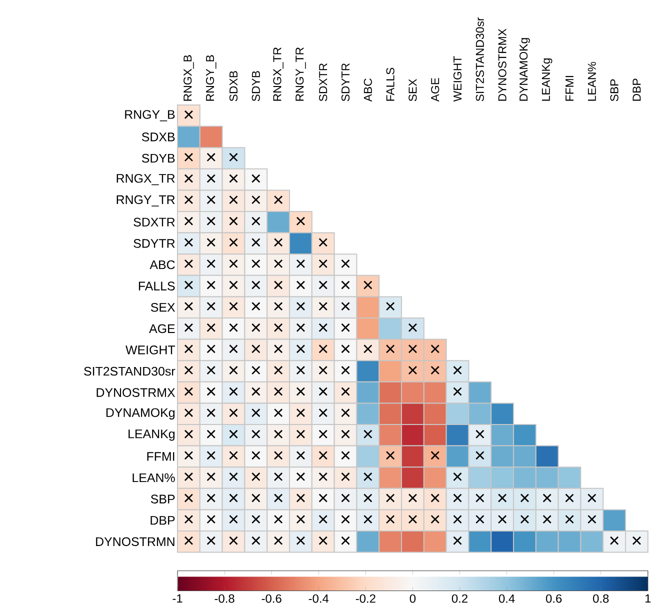  I want to click on x-tick-label: LEAN%, so click(592, 81).